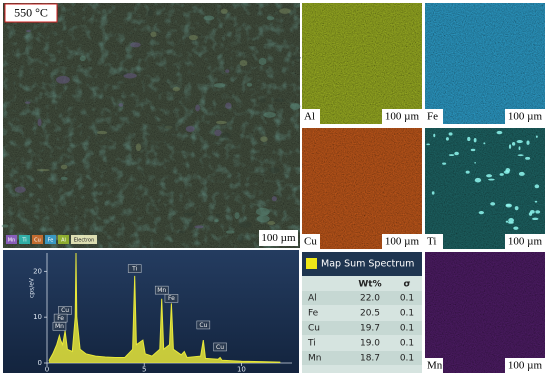  What do you see at coordinates (370, 299) in the screenshot?
I see `cell: 22.0` at bounding box center [370, 299].